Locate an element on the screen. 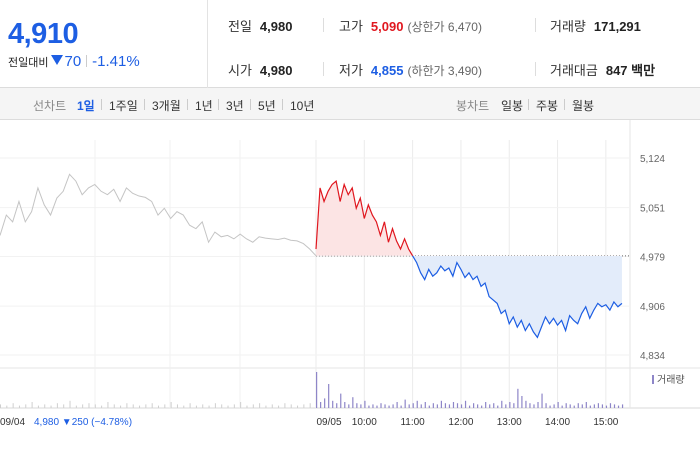 The height and width of the screenshot is (450, 700). low-value: 4,855 is located at coordinates (387, 70).